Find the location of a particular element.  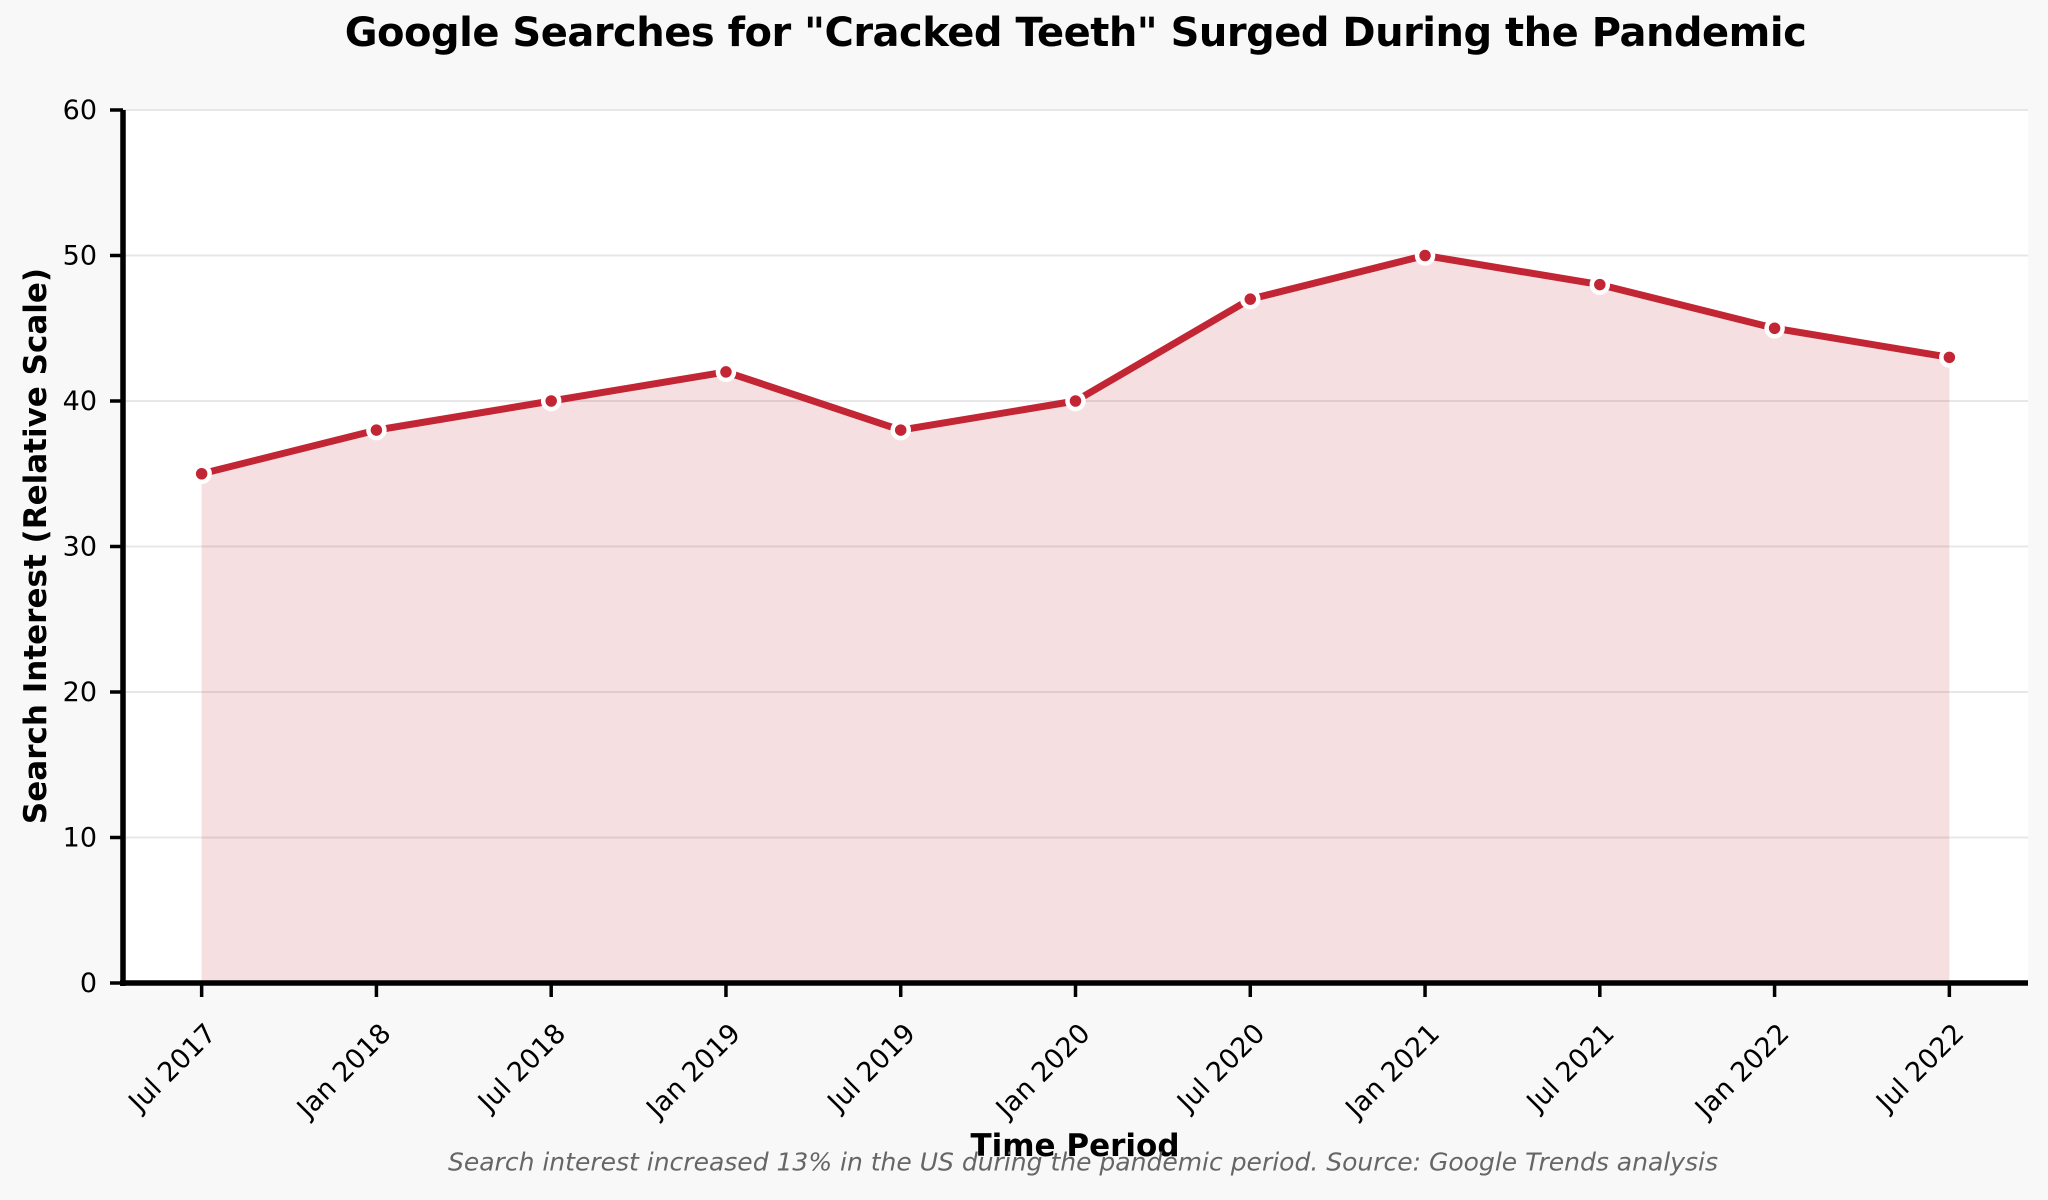

x-axis-title: Time Period is located at coordinates (1075, 1146).